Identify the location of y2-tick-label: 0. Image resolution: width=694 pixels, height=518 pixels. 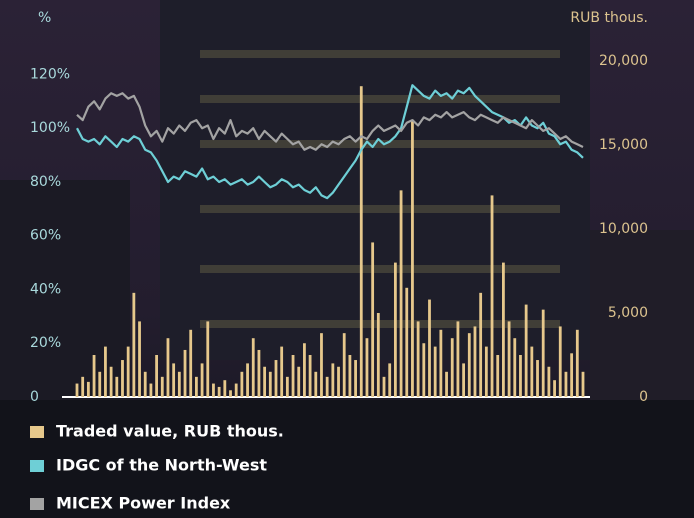
(643, 397).